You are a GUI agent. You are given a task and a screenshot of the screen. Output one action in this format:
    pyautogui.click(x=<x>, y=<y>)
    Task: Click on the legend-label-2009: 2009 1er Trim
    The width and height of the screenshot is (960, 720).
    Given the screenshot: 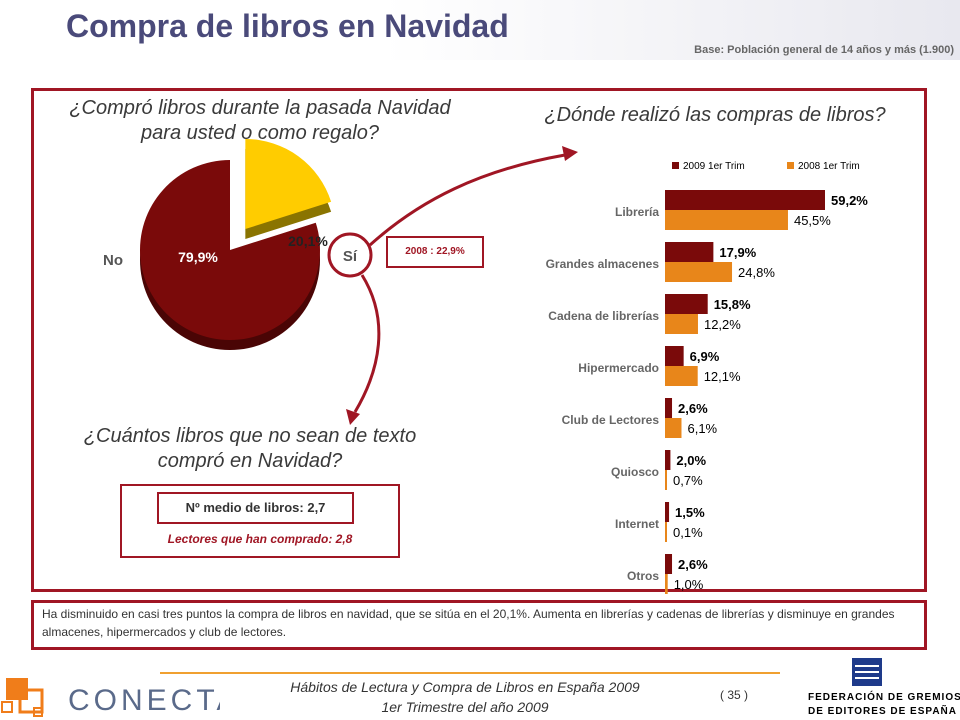 What is the action you would take?
    pyautogui.click(x=714, y=166)
    